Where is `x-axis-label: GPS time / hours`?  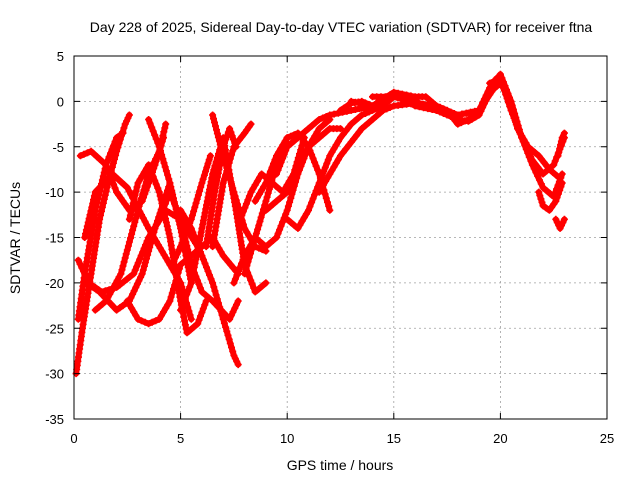
x-axis-label: GPS time / hours is located at coordinates (340, 465).